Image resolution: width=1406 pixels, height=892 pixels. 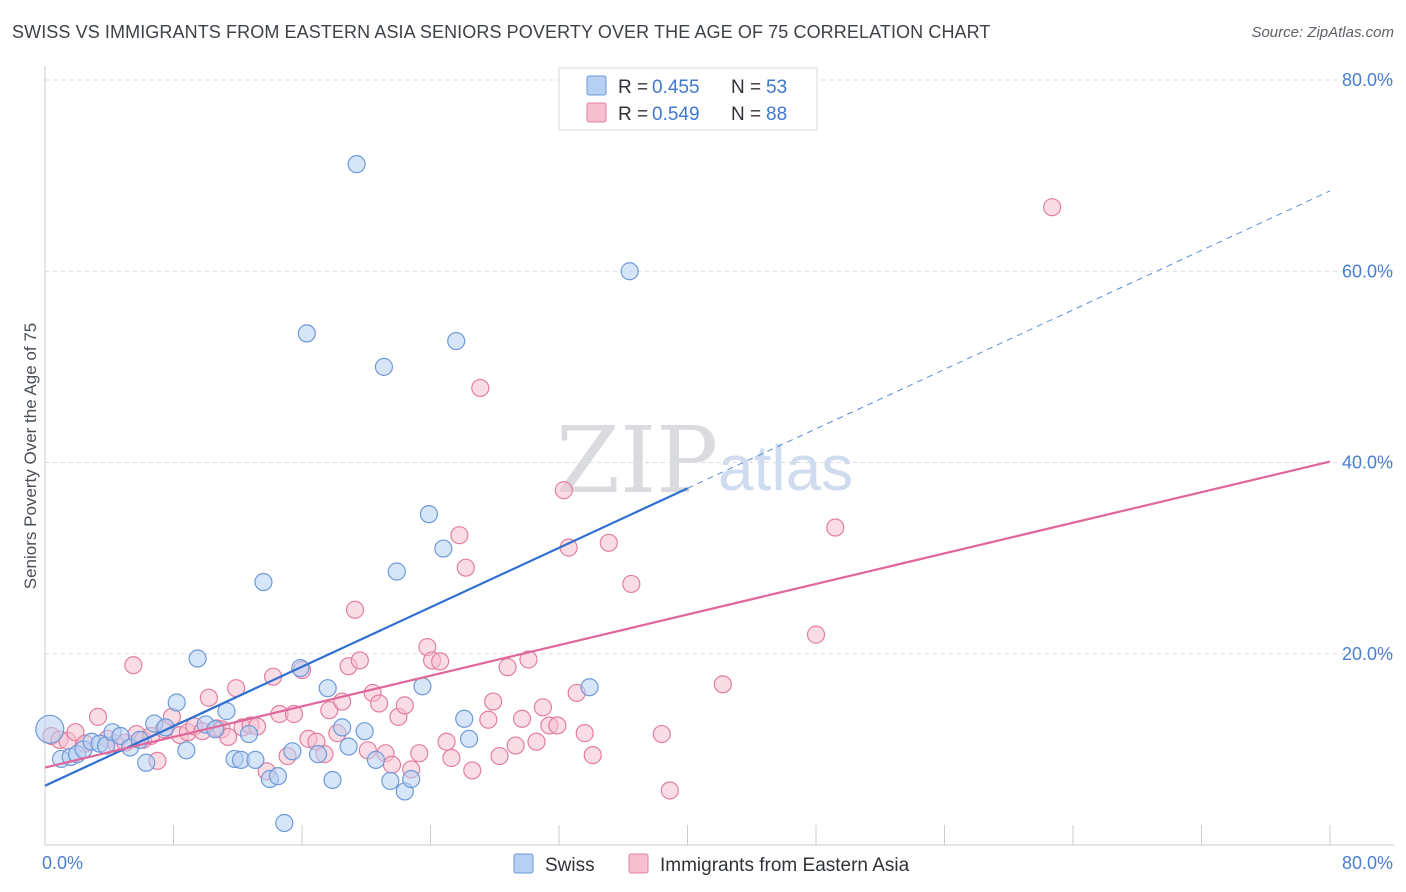 What do you see at coordinates (1367, 80) in the screenshot?
I see `y-tick-label: 80.0%` at bounding box center [1367, 80].